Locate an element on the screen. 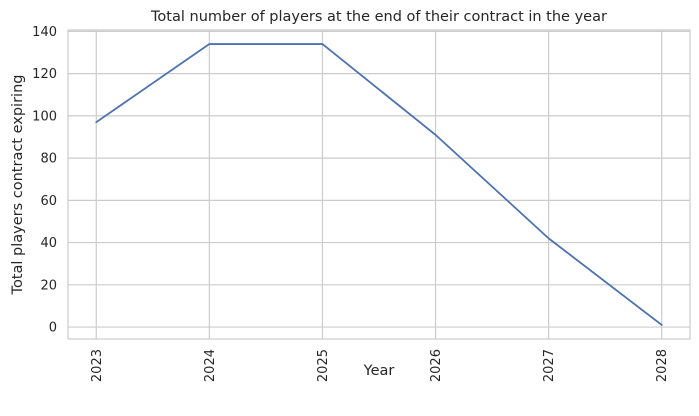 The height and width of the screenshot is (416, 699). x-axis-ticks: 2023 2024 2025 2026 2027 2028 is located at coordinates (380, 365).